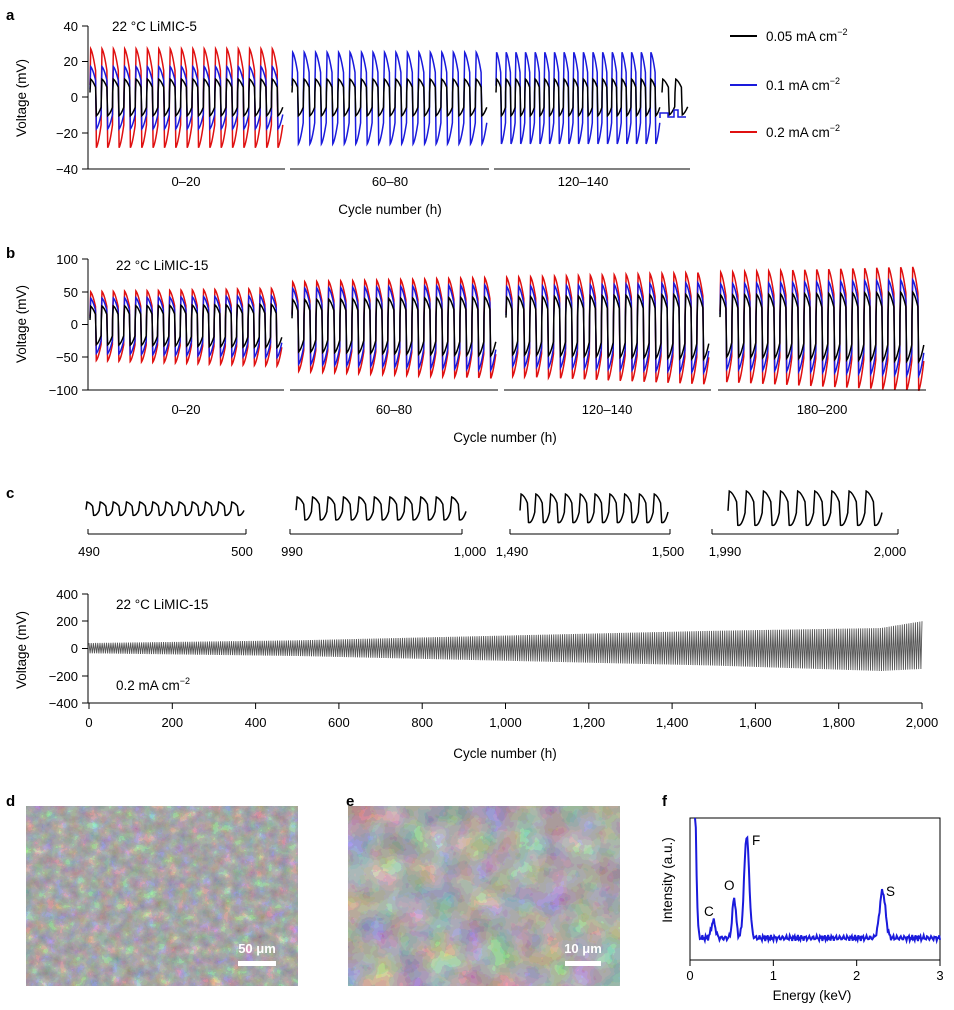 Image resolution: width=954 pixels, height=1010 pixels. What do you see at coordinates (890, 891) in the screenshot?
I see `peak-label-s: S` at bounding box center [890, 891].